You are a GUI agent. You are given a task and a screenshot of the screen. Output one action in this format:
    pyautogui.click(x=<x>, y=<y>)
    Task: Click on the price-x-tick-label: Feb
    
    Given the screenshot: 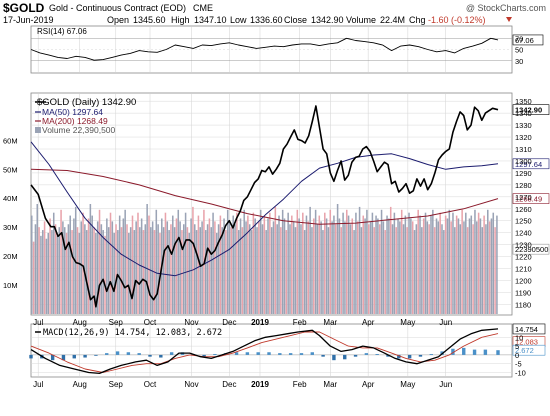 What is the action you would take?
    pyautogui.click(x=300, y=322)
    